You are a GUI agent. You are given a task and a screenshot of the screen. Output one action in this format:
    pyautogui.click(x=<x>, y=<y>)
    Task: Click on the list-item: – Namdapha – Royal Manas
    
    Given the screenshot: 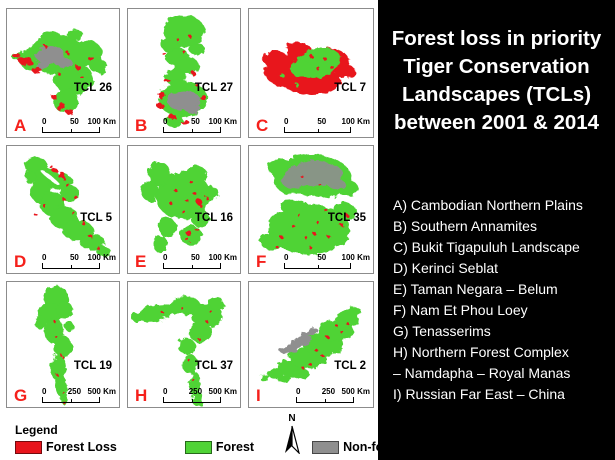 What is the action you would take?
    pyautogui.click(x=482, y=373)
    